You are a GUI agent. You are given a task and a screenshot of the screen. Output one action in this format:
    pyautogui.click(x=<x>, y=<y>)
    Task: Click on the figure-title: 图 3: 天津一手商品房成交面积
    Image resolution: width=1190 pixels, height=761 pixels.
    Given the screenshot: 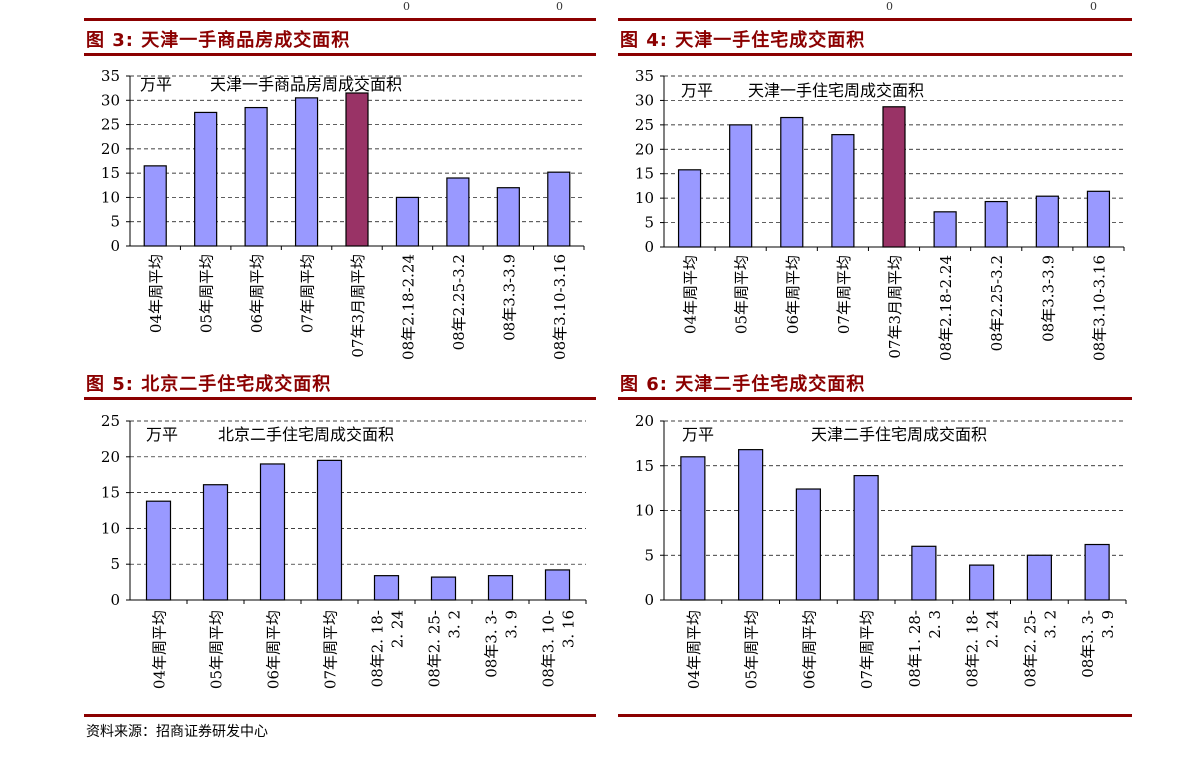 What is the action you would take?
    pyautogui.click(x=218, y=40)
    